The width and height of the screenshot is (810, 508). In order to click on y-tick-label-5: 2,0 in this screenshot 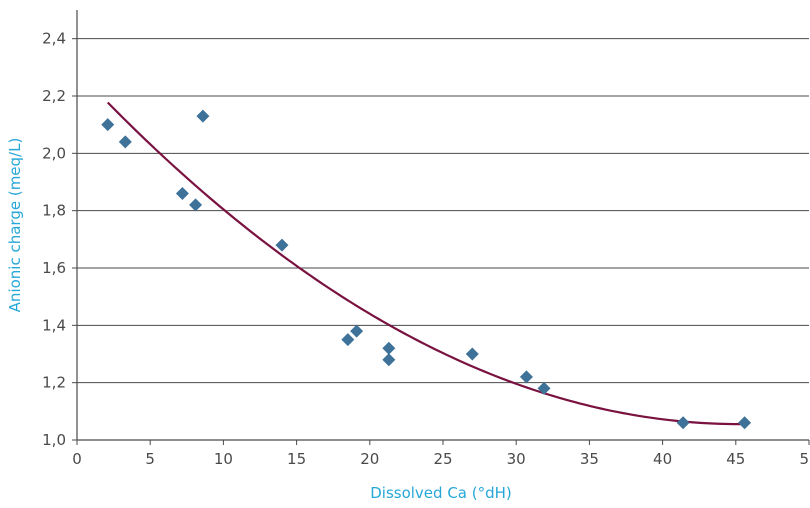, I will do `click(54, 153)`.